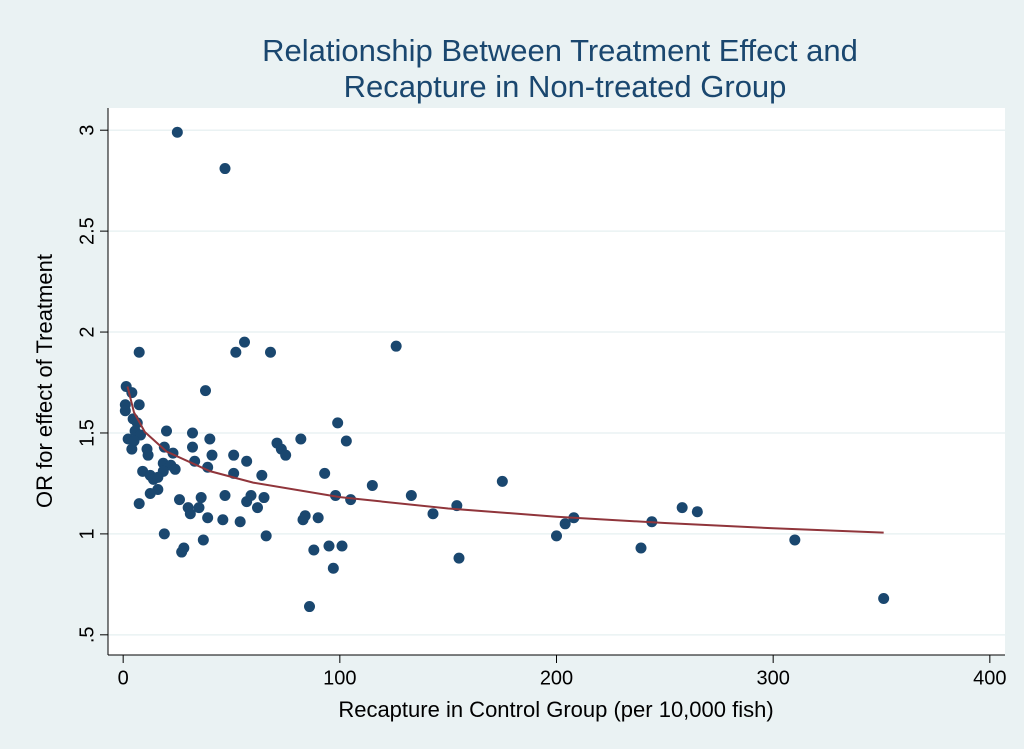 The width and height of the screenshot is (1024, 749). Describe the element at coordinates (87, 331) in the screenshot. I see `y-tick-label: 2` at that location.